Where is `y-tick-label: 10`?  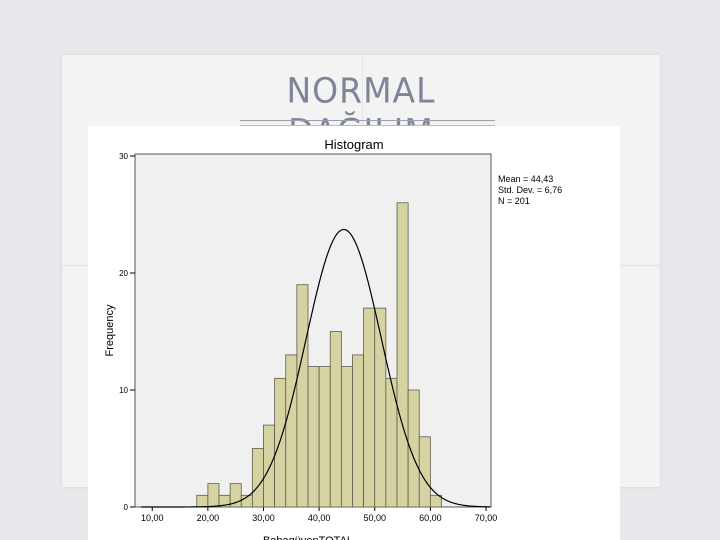
y-tick-label: 10 is located at coordinates (123, 390).